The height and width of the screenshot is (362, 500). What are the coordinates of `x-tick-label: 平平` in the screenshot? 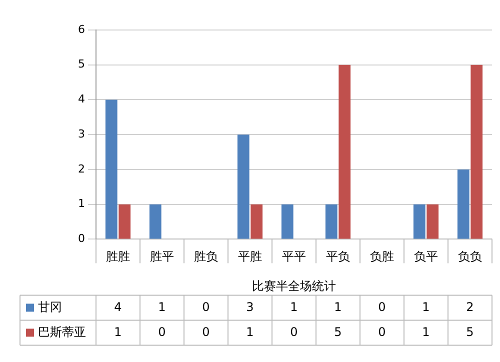 It's located at (294, 257).